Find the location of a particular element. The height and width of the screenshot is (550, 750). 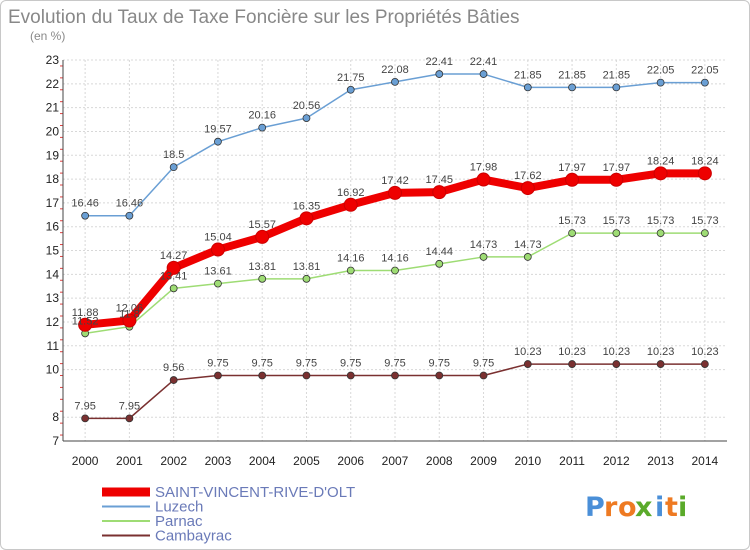

x-tick-label: 2004 is located at coordinates (262, 461).